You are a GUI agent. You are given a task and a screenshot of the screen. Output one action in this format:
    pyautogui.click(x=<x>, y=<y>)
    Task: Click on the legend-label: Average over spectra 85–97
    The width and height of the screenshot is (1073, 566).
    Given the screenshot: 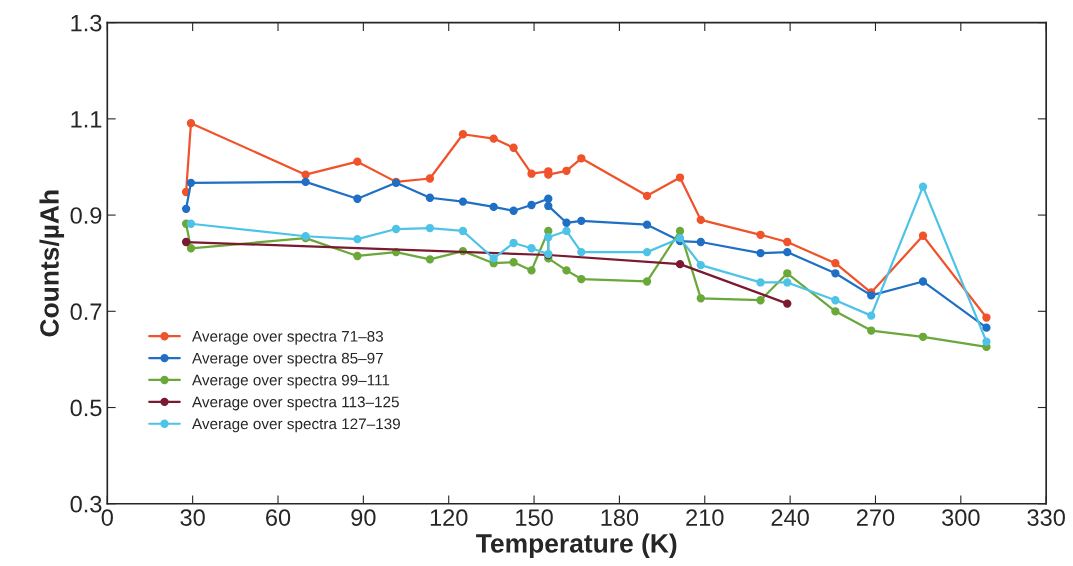 What is the action you would take?
    pyautogui.click(x=287, y=359)
    